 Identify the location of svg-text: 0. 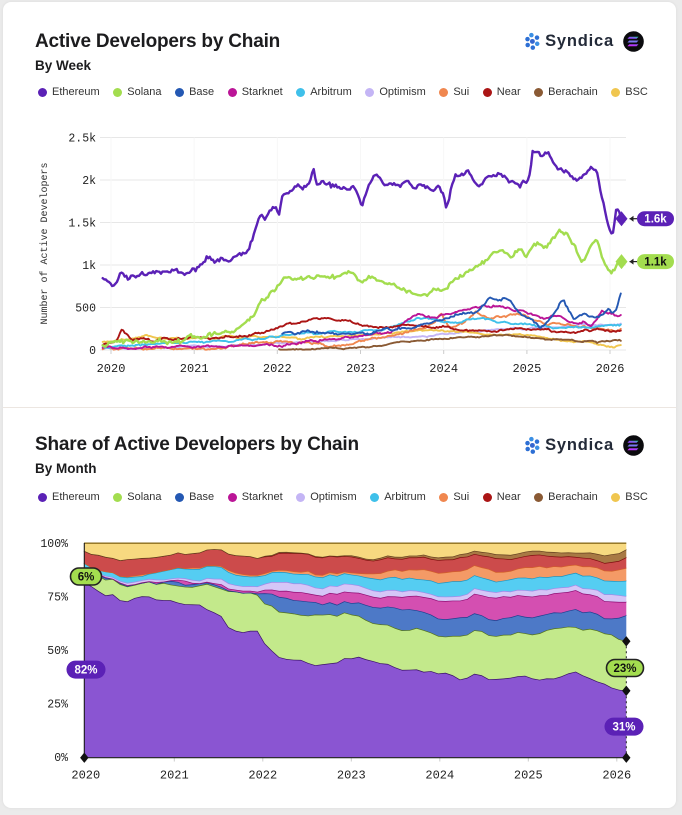
(92, 351).